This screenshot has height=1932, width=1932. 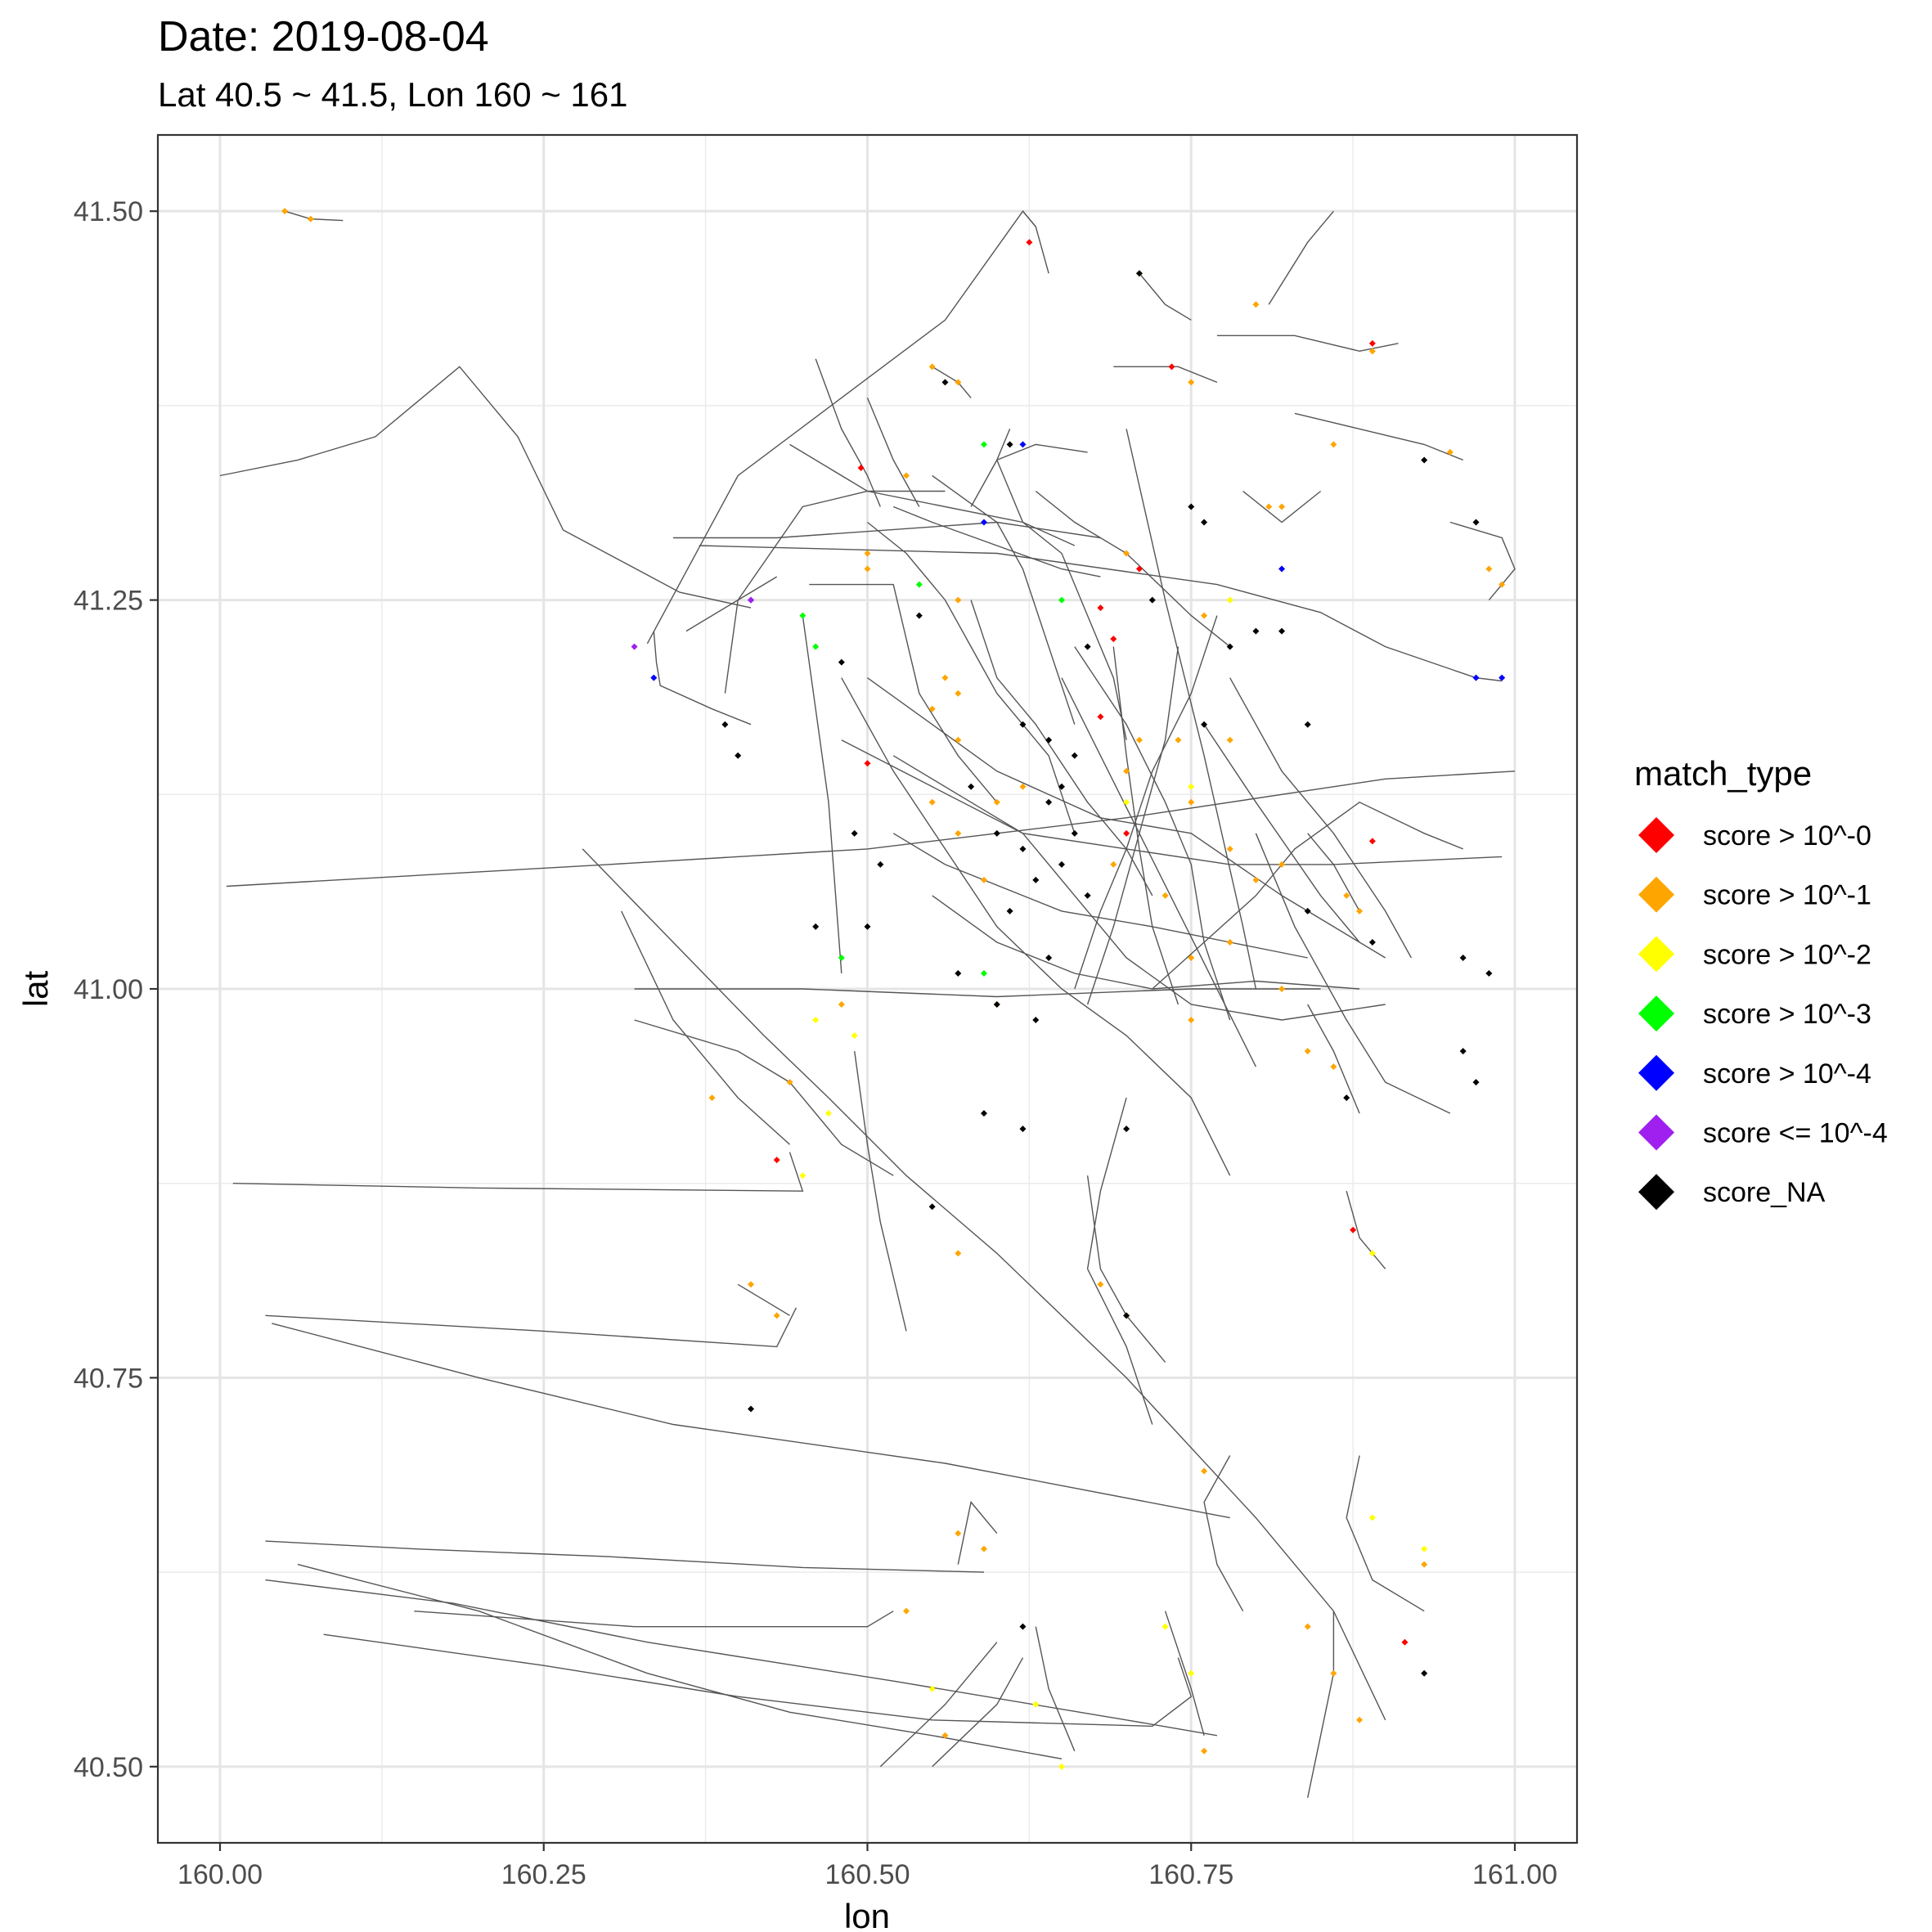 What do you see at coordinates (109, 990) in the screenshot?
I see `y-tick-label-2: 41.00` at bounding box center [109, 990].